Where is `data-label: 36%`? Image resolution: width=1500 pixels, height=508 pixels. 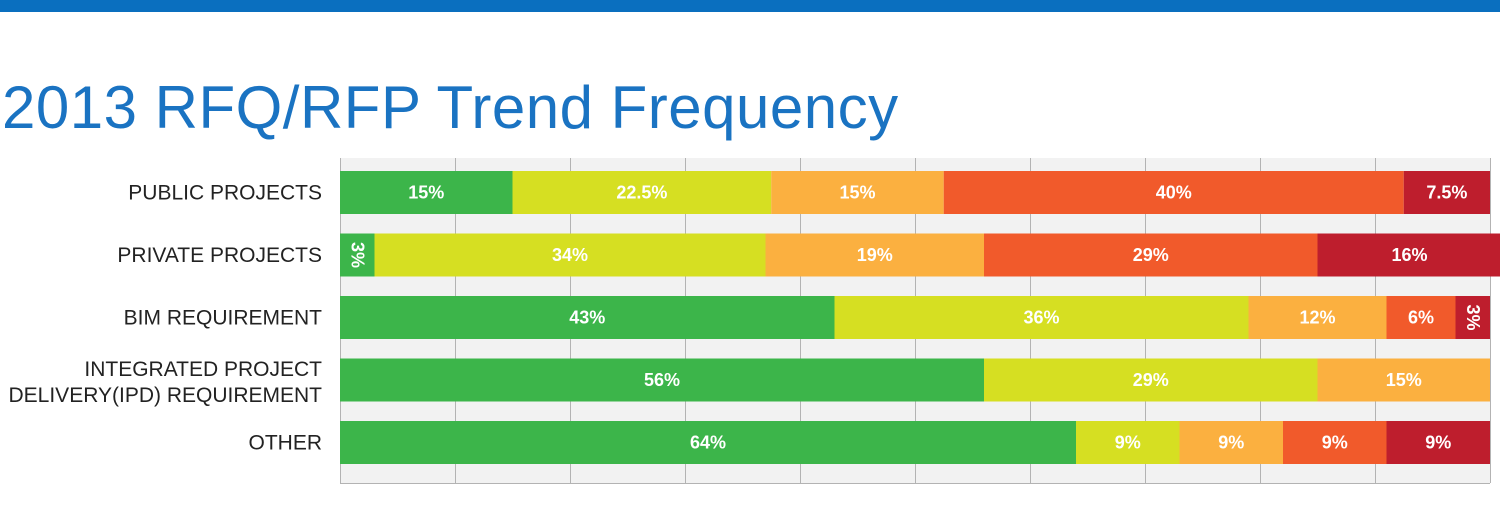
data-label: 36% is located at coordinates (1041, 318).